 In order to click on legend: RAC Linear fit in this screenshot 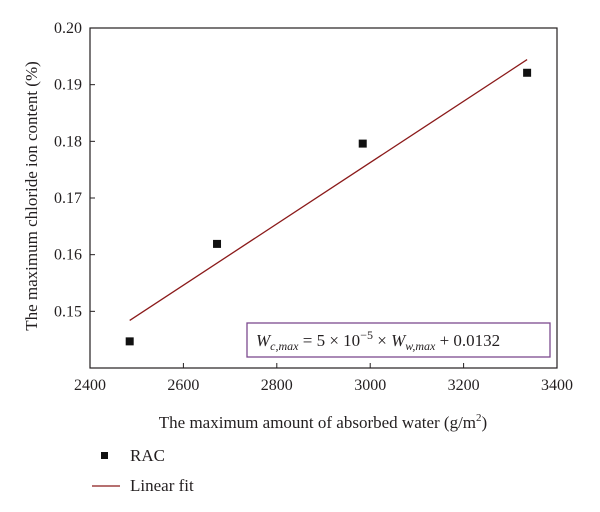, I will do `click(143, 470)`.